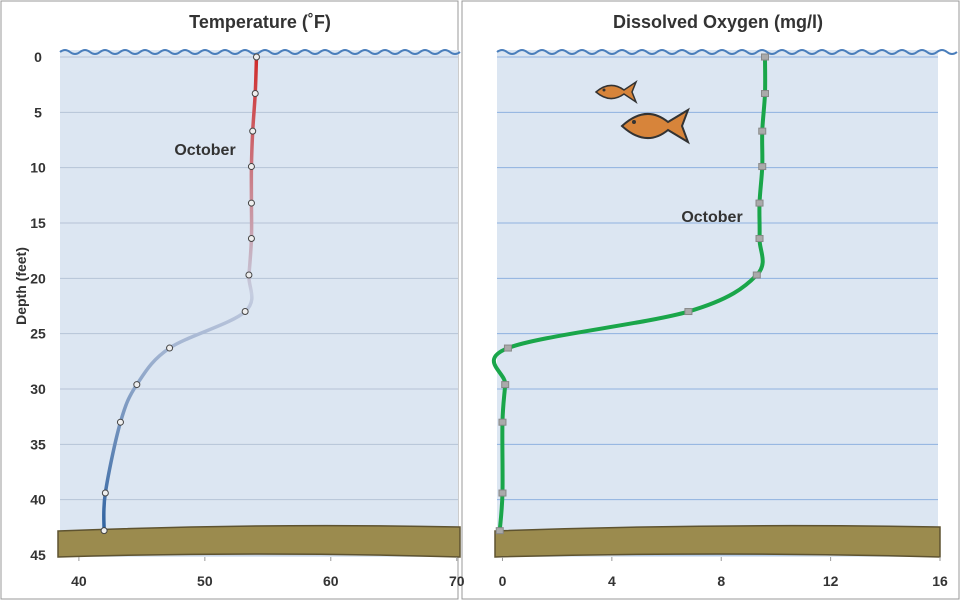 This screenshot has height=606, width=961. Describe the element at coordinates (21, 286) in the screenshot. I see `y-axis-label: Depth (feet)` at that location.